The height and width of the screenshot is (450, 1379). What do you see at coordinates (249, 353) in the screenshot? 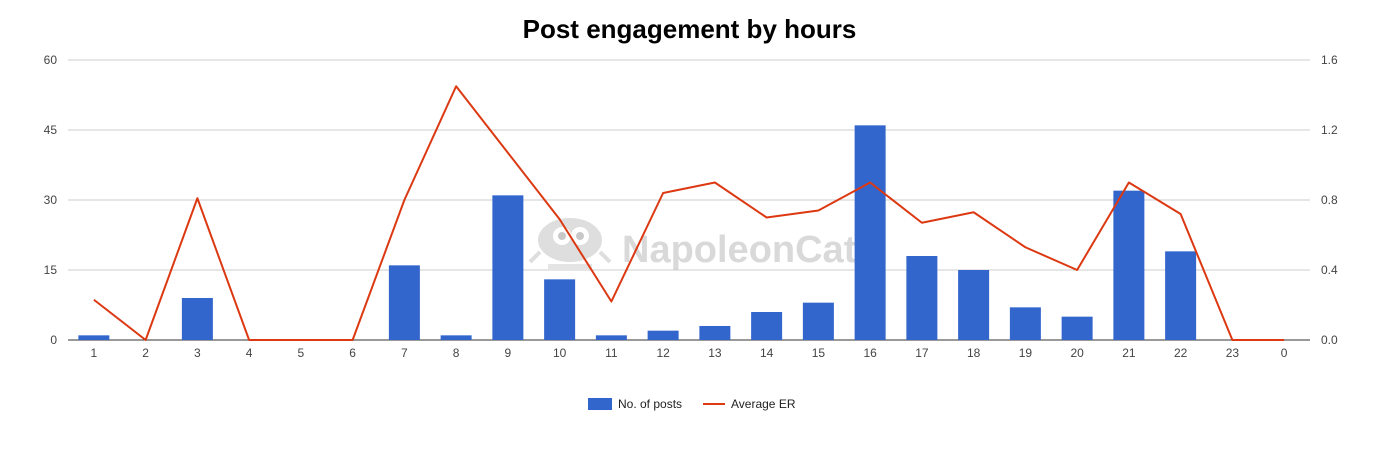
I see `x-tick-label: 4` at bounding box center [249, 353].